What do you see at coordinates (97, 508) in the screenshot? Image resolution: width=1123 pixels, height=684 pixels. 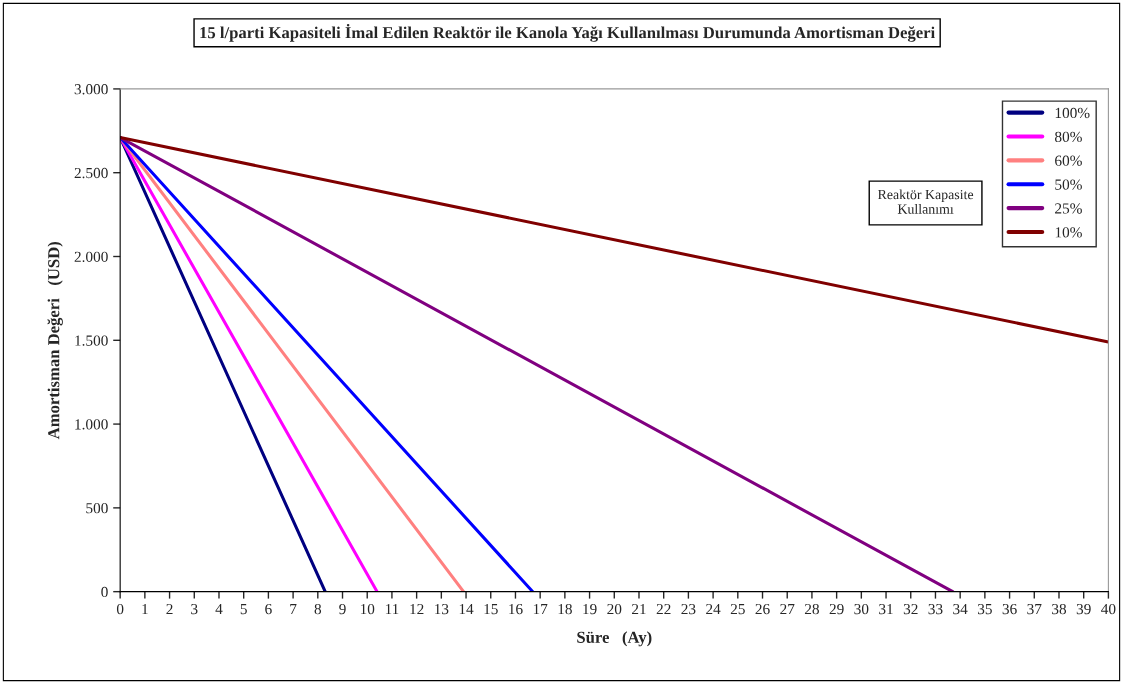 I see `y-tick-label: 500` at bounding box center [97, 508].